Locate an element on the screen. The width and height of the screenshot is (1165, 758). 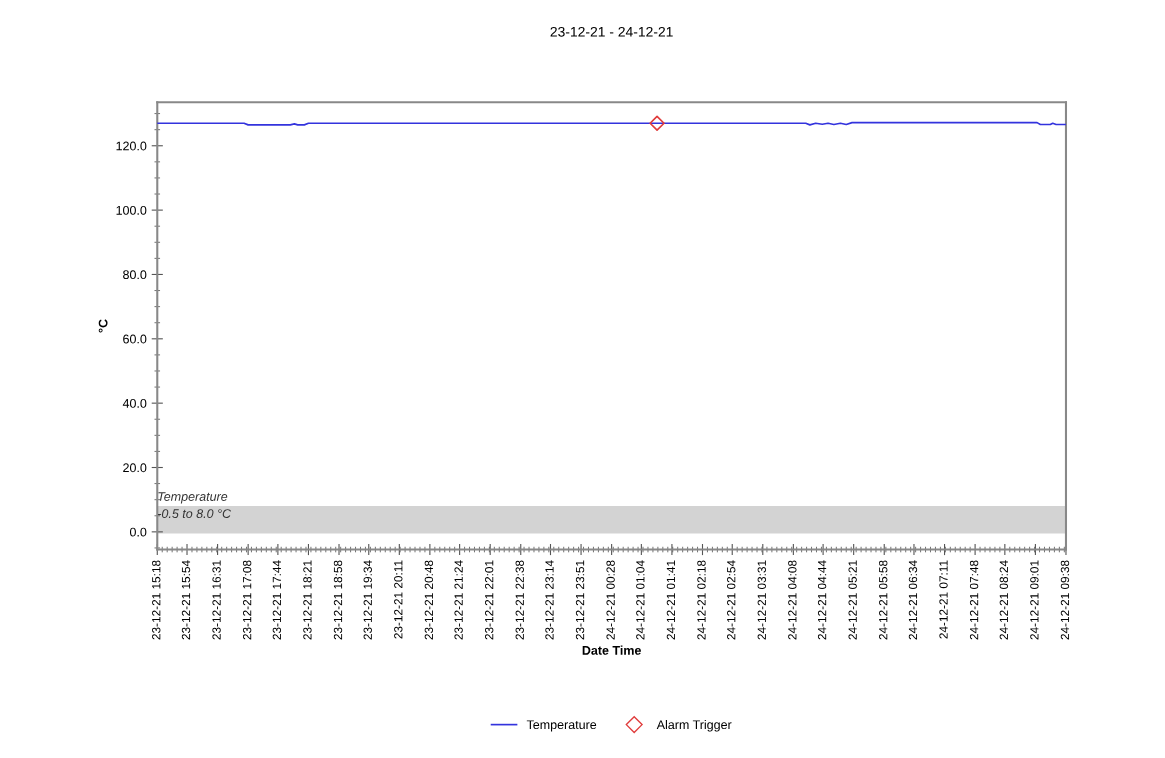
x-tick-label: 23-12-21 20:48 is located at coordinates (429, 600).